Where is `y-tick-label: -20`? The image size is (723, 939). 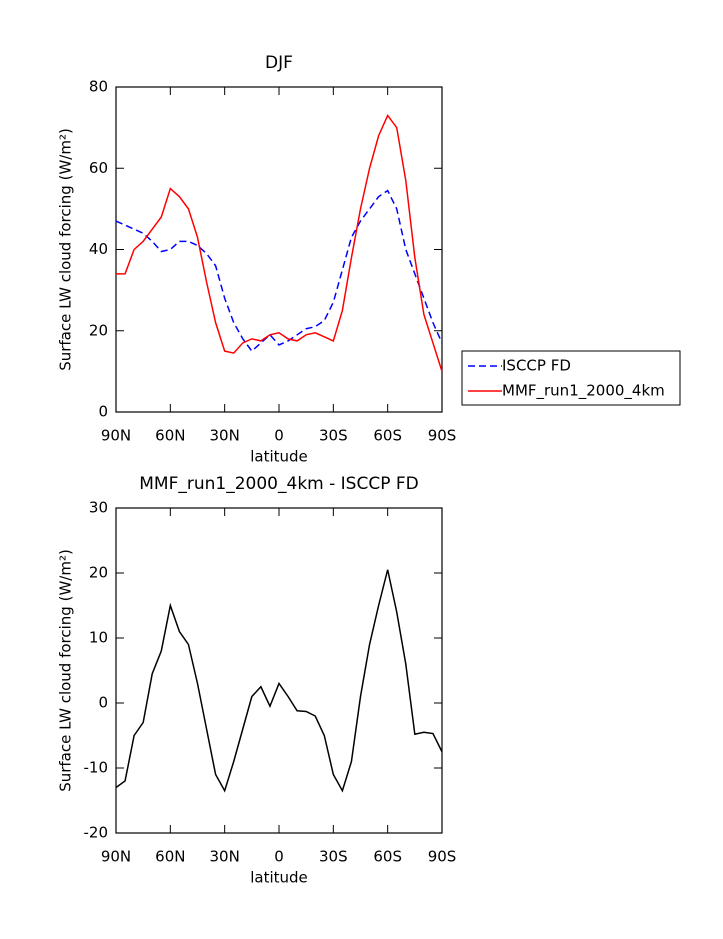
y-tick-label: -20 is located at coordinates (96, 833).